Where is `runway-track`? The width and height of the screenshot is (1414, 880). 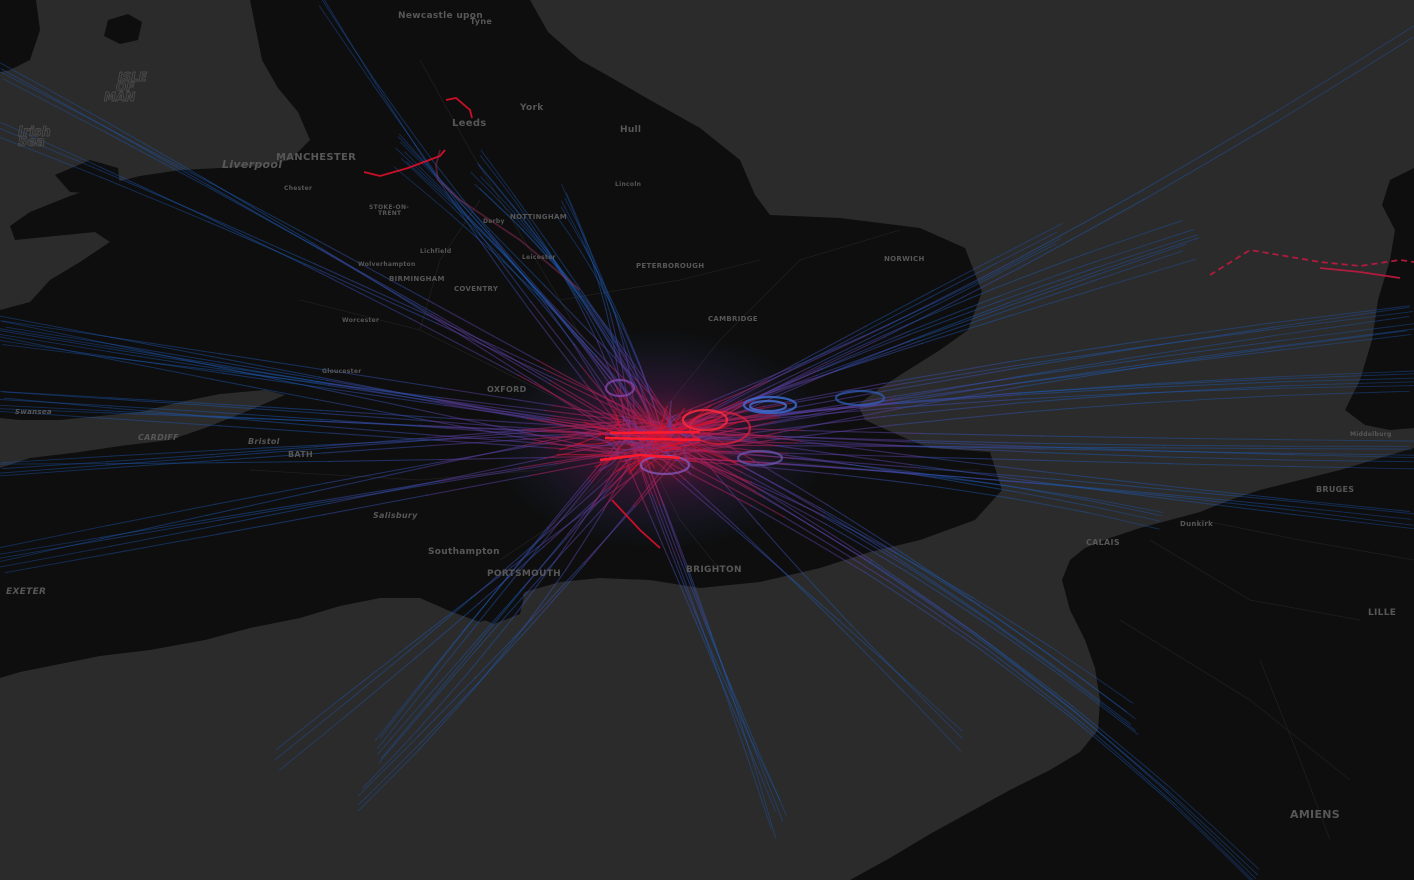
runway-track is located at coordinates (655, 432).